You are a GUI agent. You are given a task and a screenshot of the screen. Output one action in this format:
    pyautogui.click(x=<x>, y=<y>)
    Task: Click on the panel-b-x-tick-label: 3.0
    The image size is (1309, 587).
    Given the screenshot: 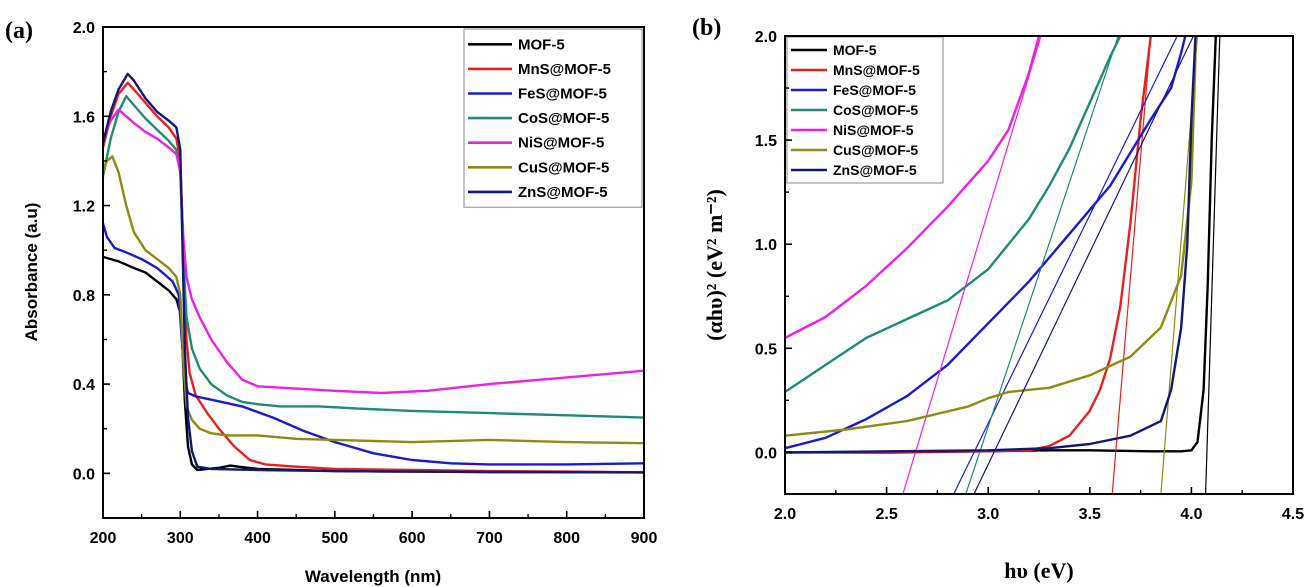 What is the action you would take?
    pyautogui.click(x=988, y=514)
    